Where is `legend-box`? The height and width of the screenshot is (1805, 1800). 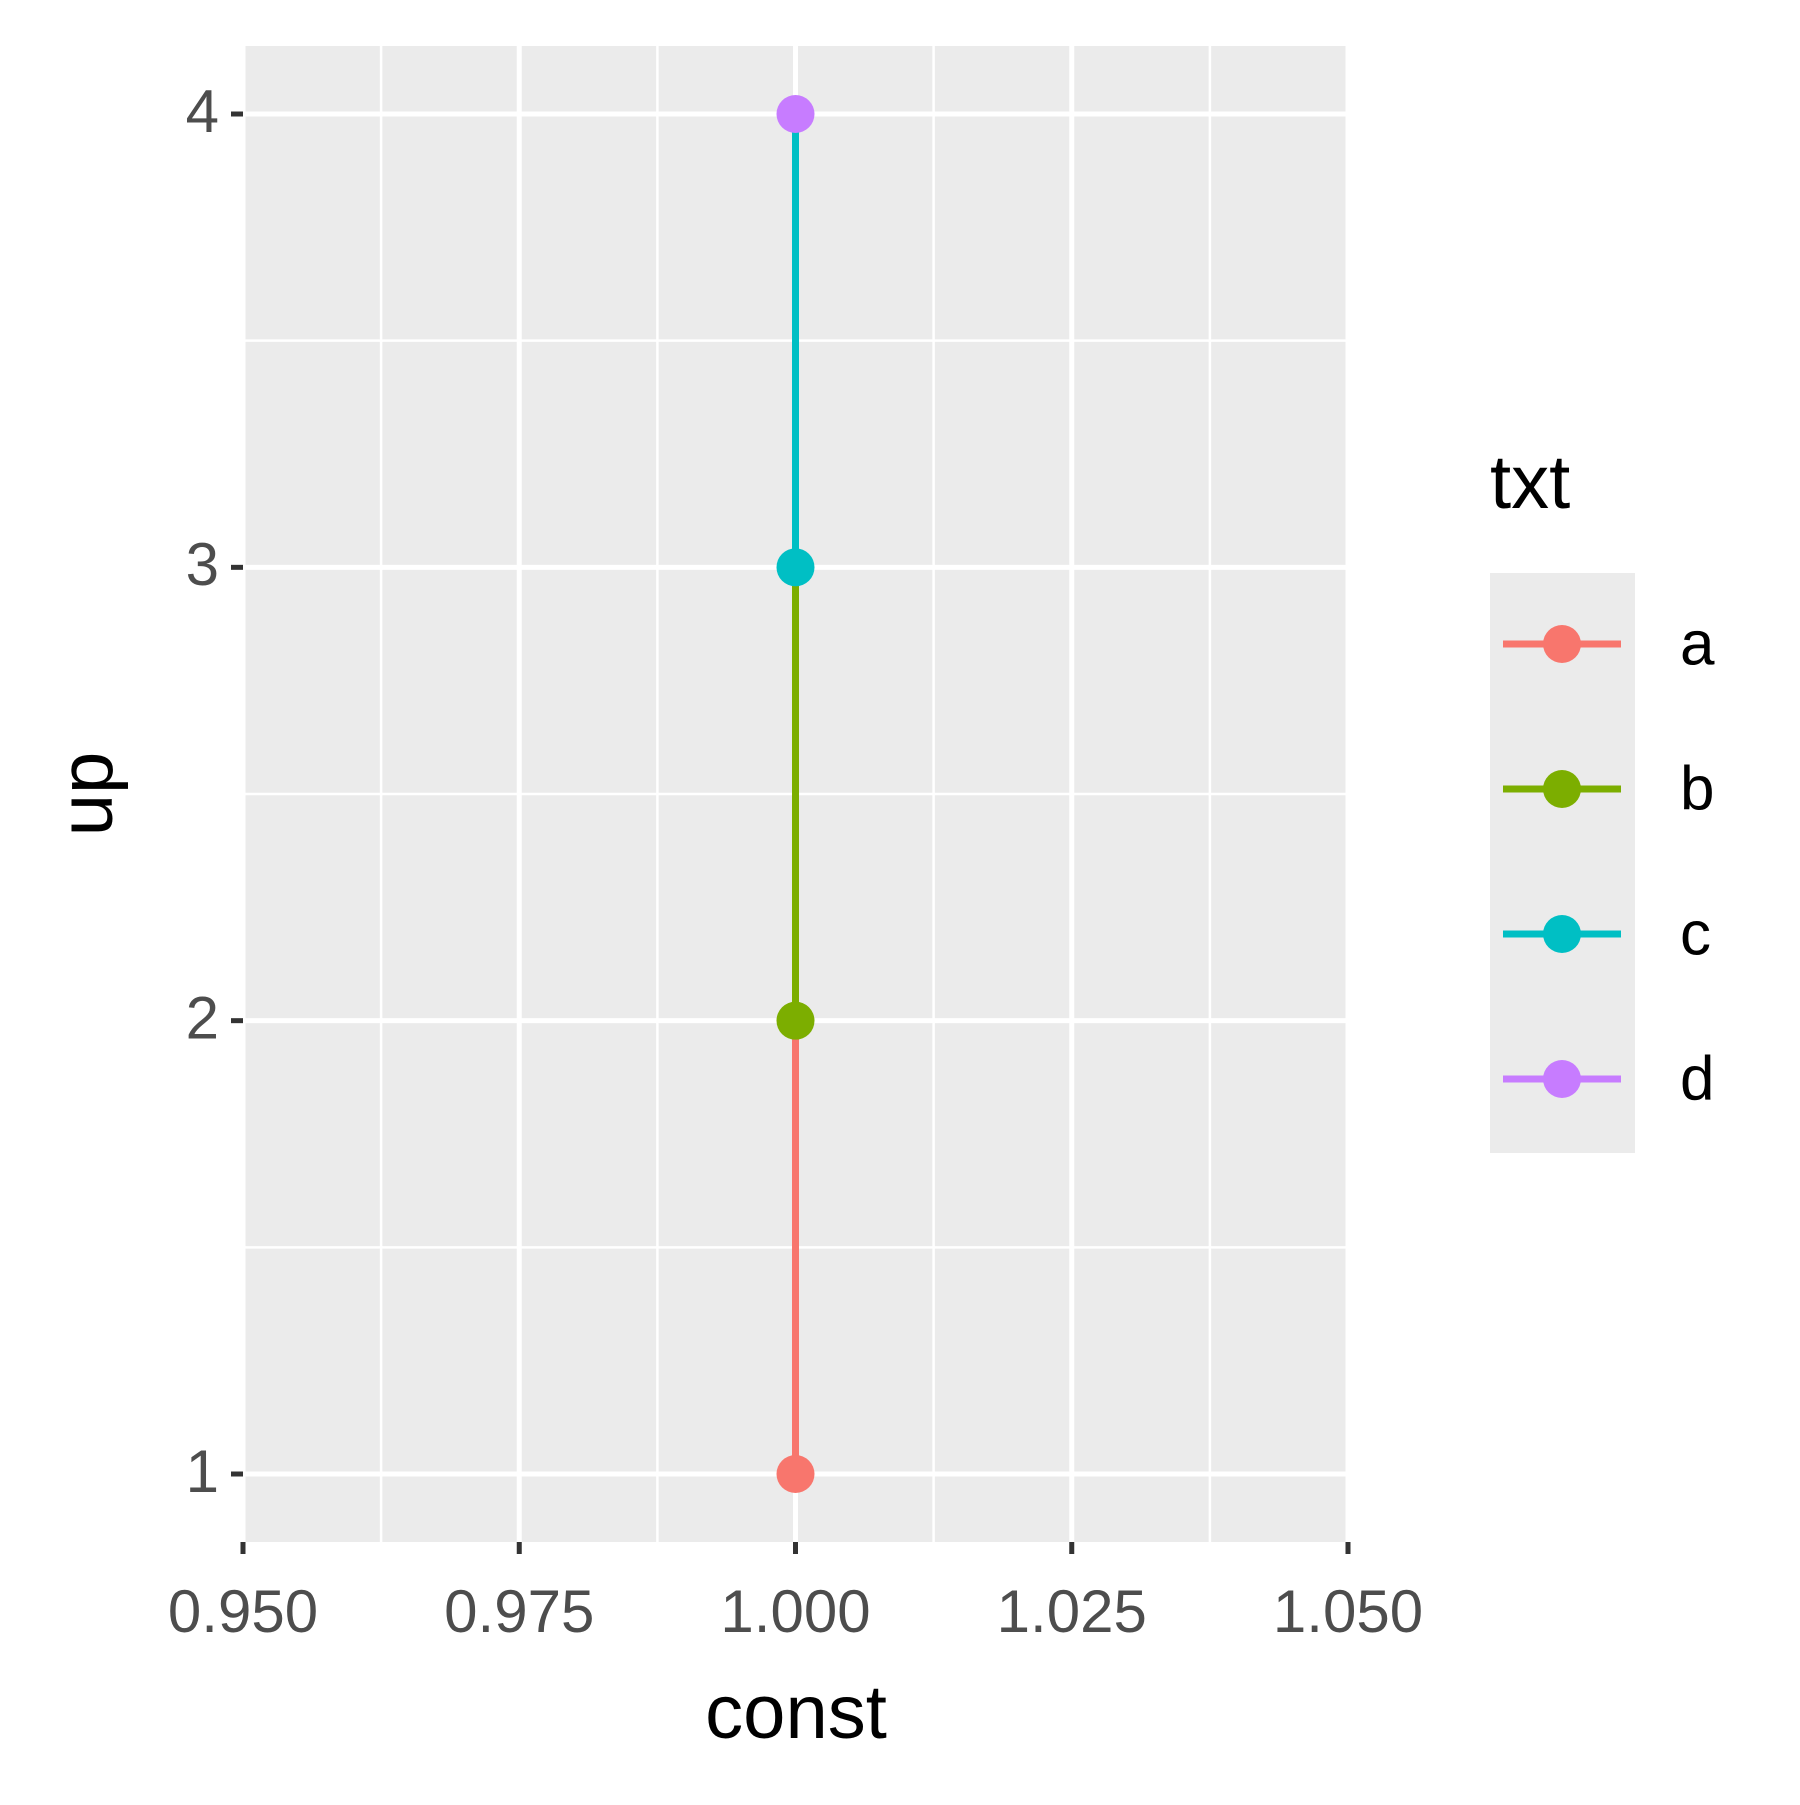
legend-box is located at coordinates (1562, 863).